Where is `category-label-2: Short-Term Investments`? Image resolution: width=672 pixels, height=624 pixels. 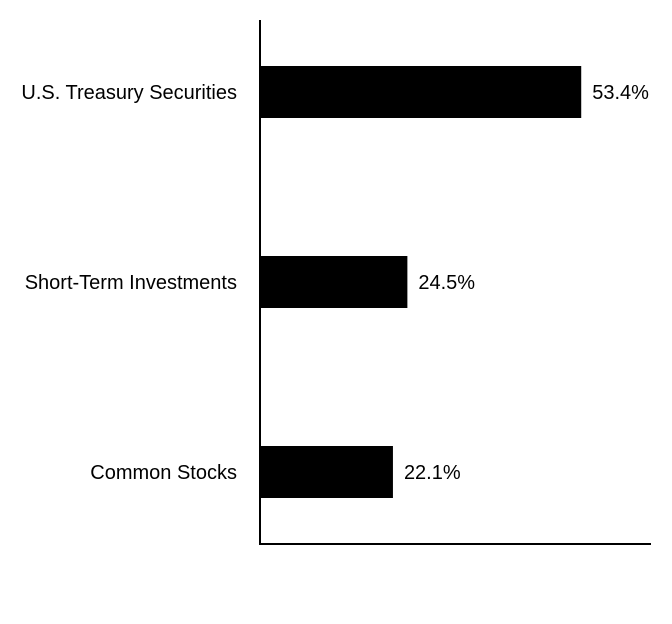
category-label-2: Short-Term Investments is located at coordinates (131, 283).